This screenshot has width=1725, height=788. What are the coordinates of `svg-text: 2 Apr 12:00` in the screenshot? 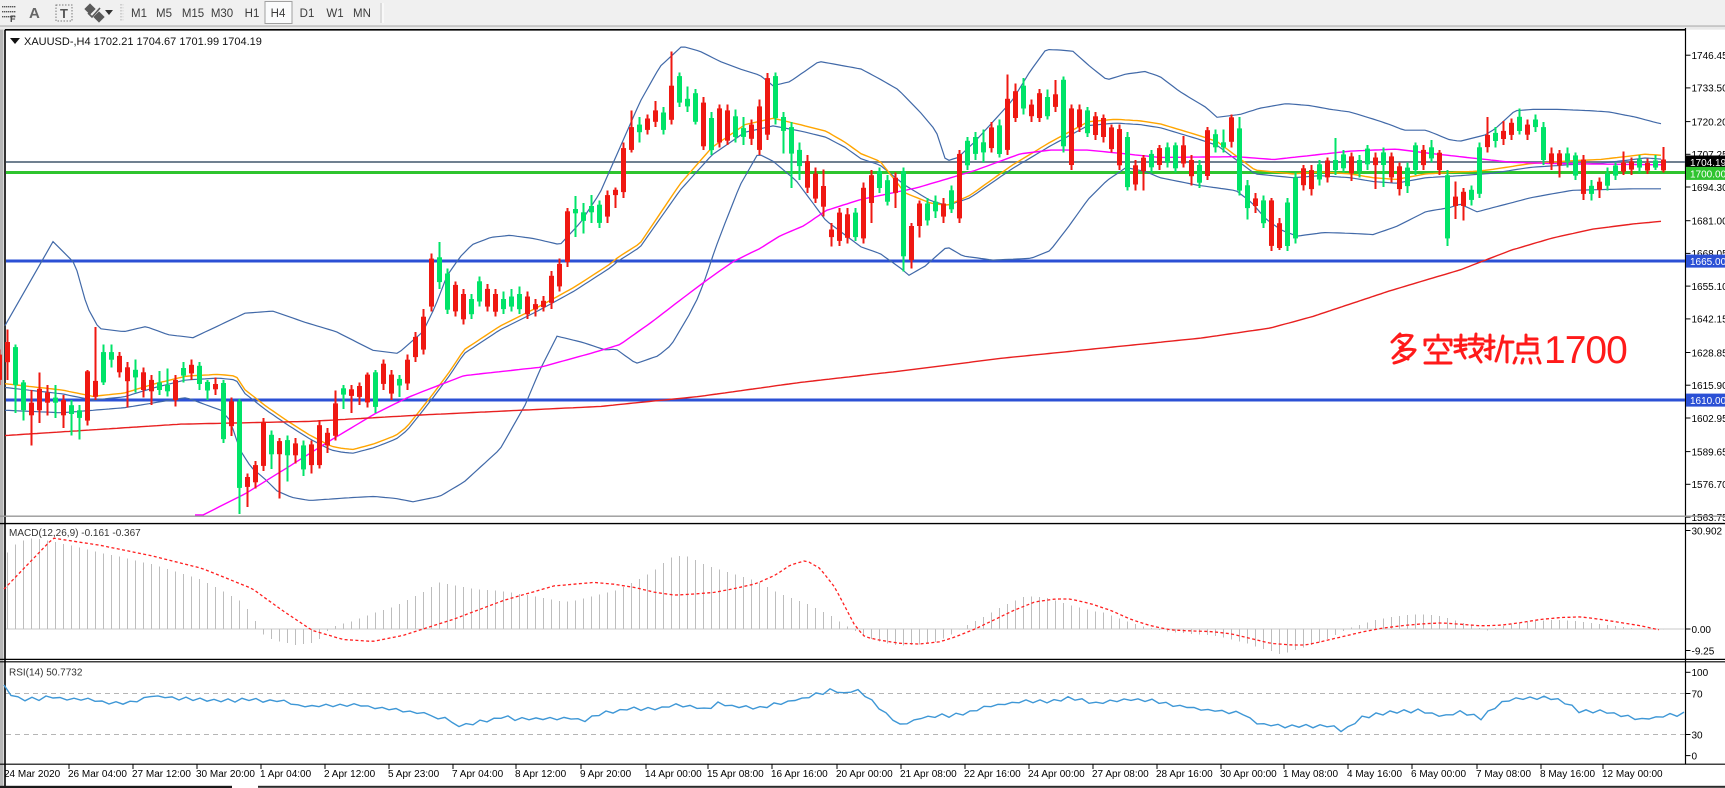 It's located at (350, 774).